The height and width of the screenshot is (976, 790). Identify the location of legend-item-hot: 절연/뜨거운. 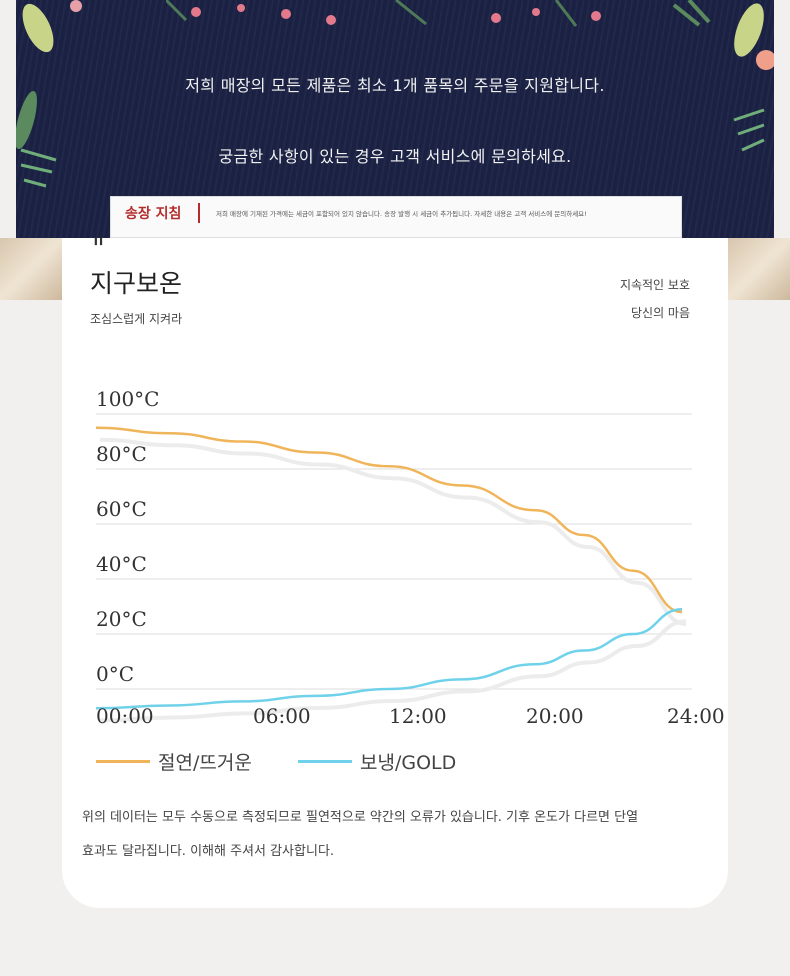
(174, 761).